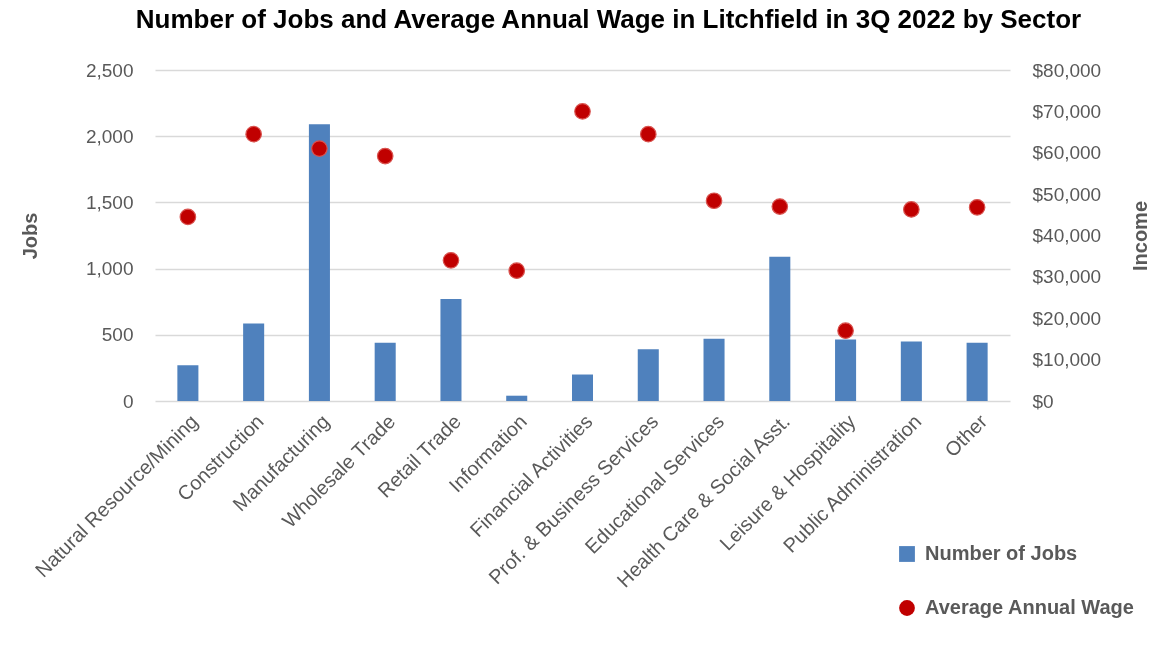  What do you see at coordinates (1043, 401) in the screenshot?
I see `y2-tick-label: $0` at bounding box center [1043, 401].